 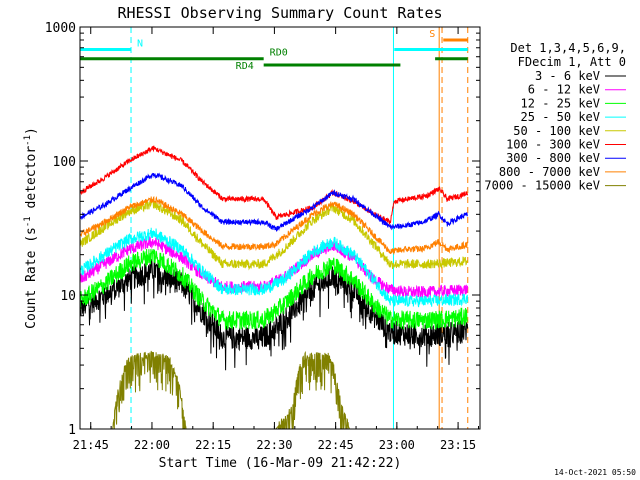 I want to click on flag-label-s: S, so click(x=432, y=34).